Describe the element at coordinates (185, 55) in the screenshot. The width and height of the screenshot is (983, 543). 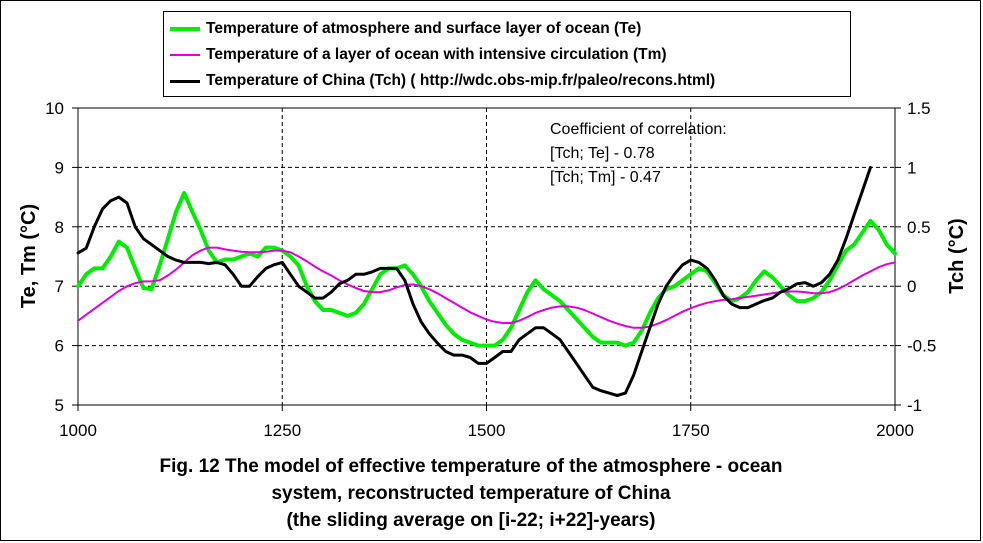
I see `legend-swatch-tm` at that location.